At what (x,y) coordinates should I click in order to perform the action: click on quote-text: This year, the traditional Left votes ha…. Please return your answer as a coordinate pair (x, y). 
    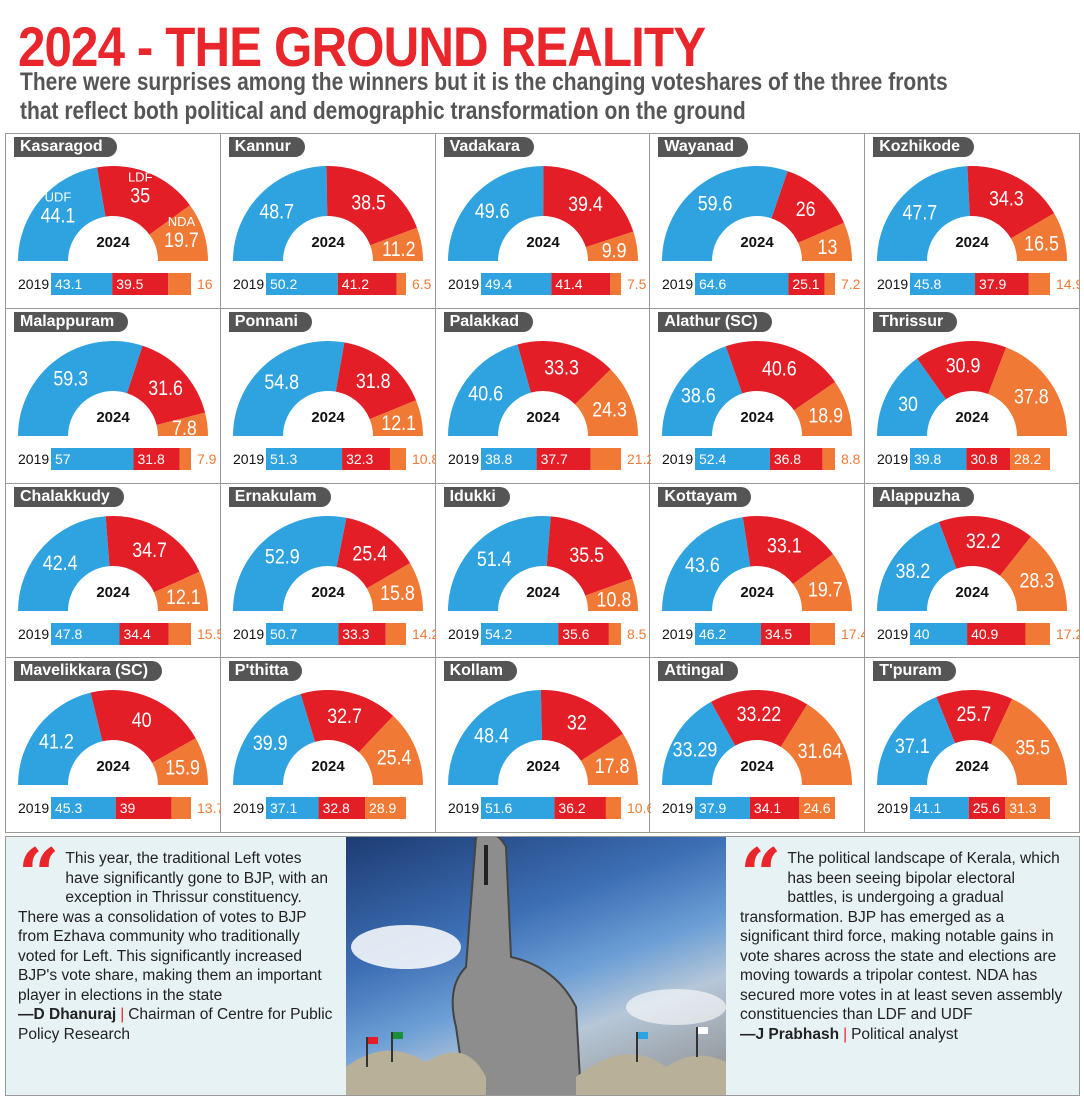
    Looking at the image, I should click on (173, 927).